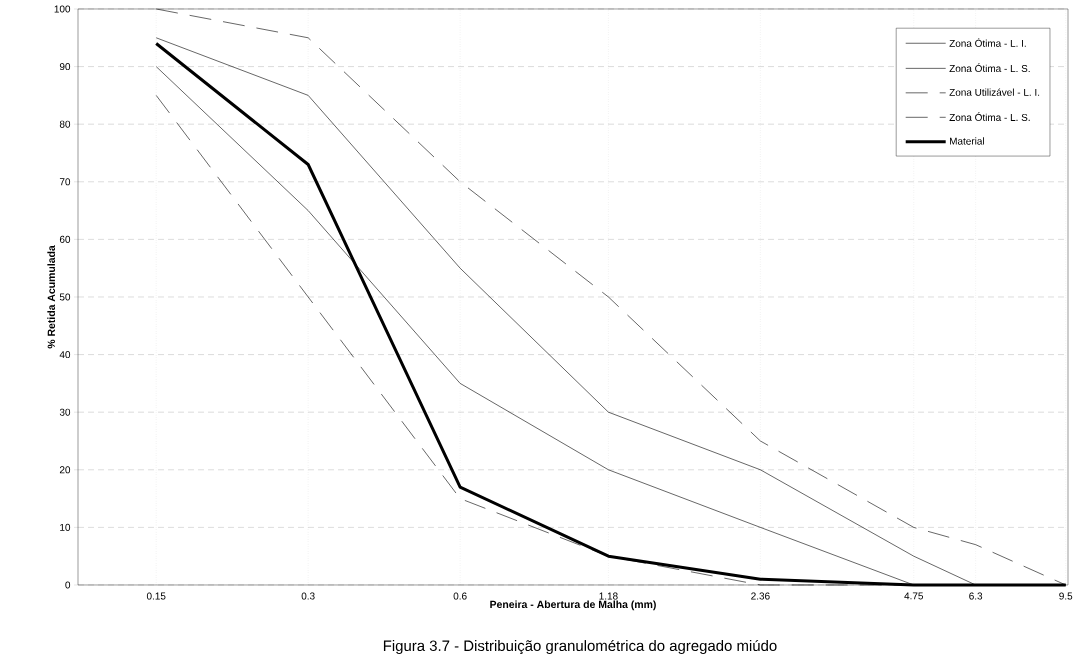 Image resolution: width=1084 pixels, height=657 pixels. Describe the element at coordinates (65, 527) in the screenshot. I see `y-tick-label: 10` at that location.